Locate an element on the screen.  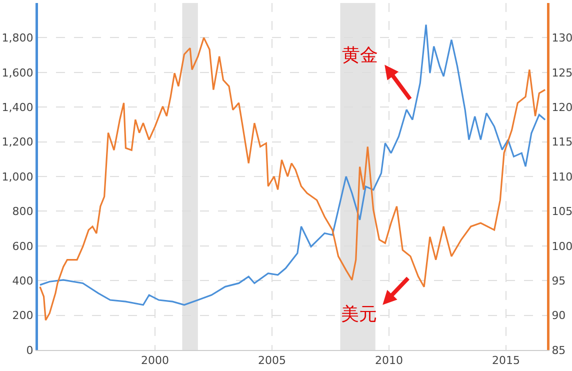
y2-tick-label: 85 is located at coordinates (559, 350).